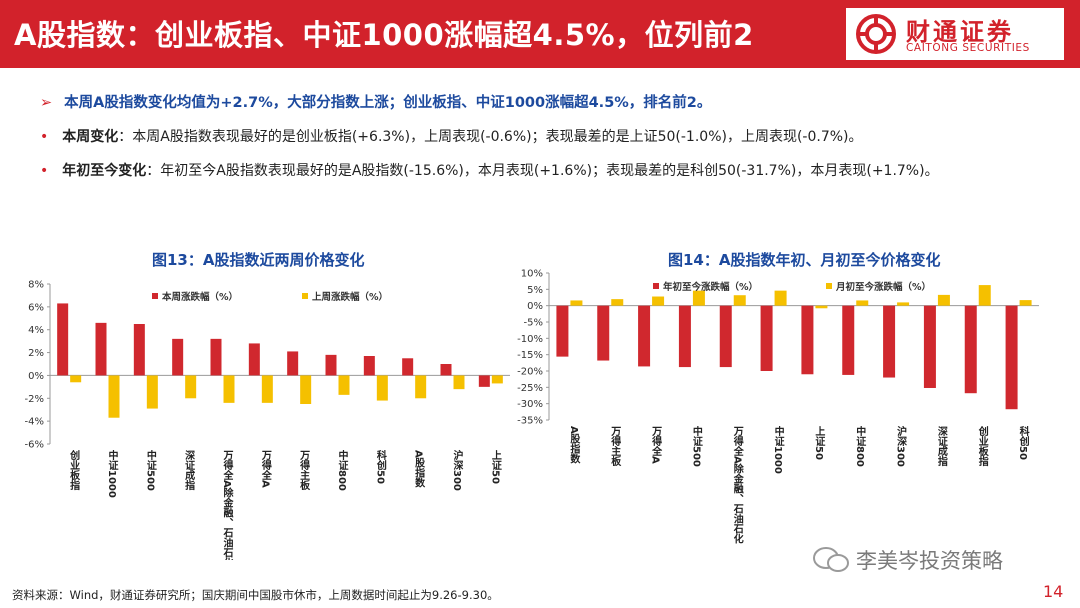  Describe the element at coordinates (384, 35) in the screenshot. I see `page-title: A股指数：创业板指、中证1000涨幅超4.5%，位列前2` at that location.